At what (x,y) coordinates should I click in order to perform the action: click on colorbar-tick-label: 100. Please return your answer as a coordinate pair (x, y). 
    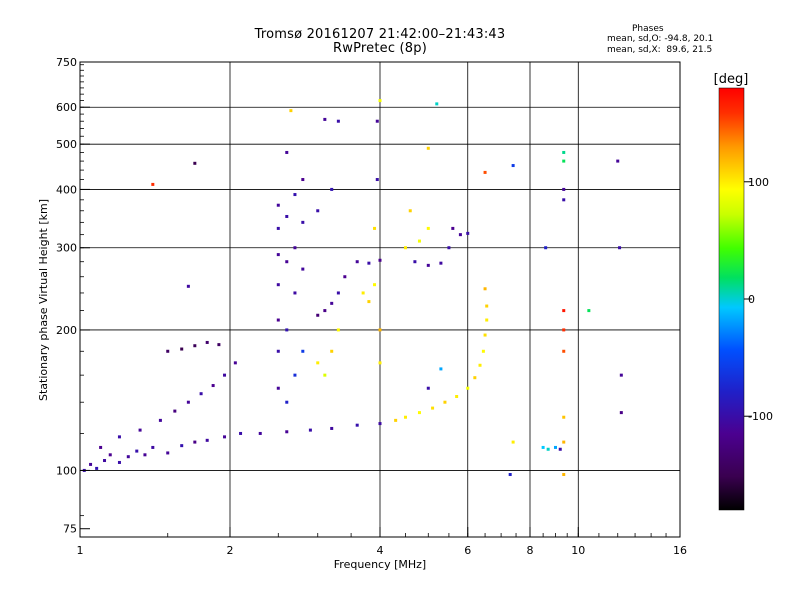
    Looking at the image, I should click on (758, 182).